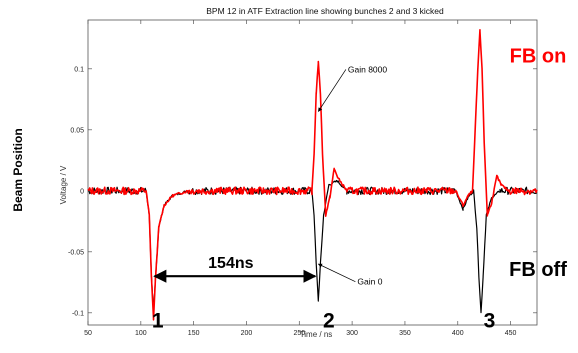 This screenshot has width=578, height=353. What do you see at coordinates (79, 69) in the screenshot?
I see `y-tick-label: 0.1` at bounding box center [79, 69].